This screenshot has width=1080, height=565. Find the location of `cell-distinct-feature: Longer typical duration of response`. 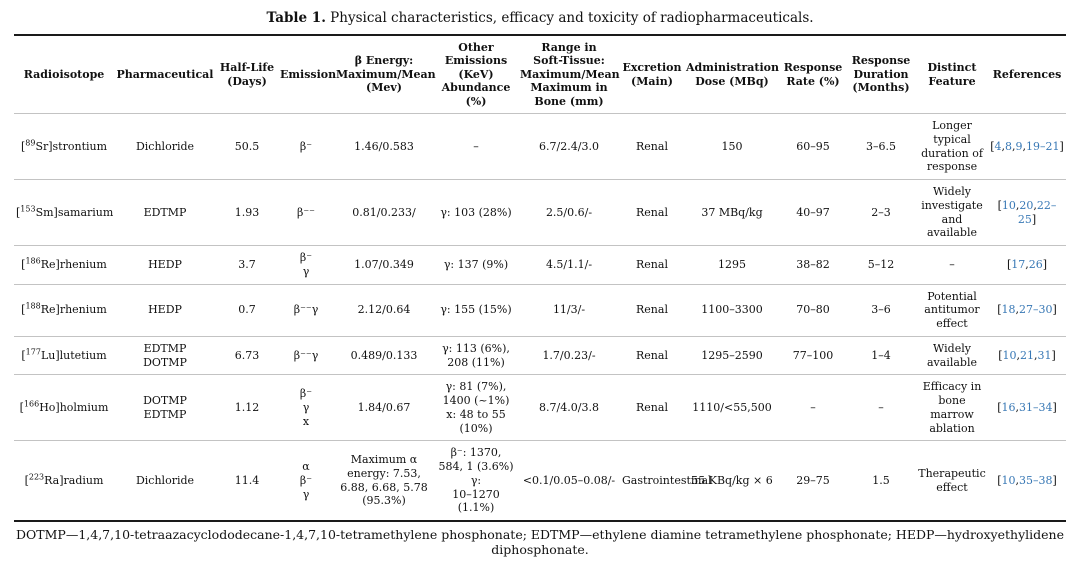

cell-distinct-feature: Longer typical duration of response is located at coordinates (952, 146).